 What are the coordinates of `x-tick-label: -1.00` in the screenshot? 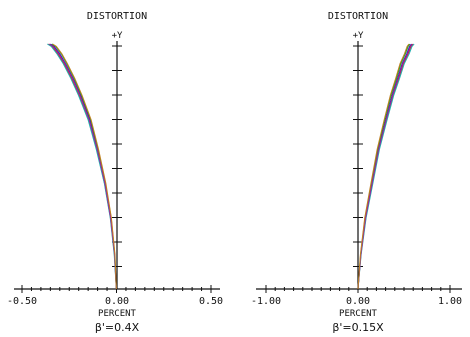 It's located at (266, 301).